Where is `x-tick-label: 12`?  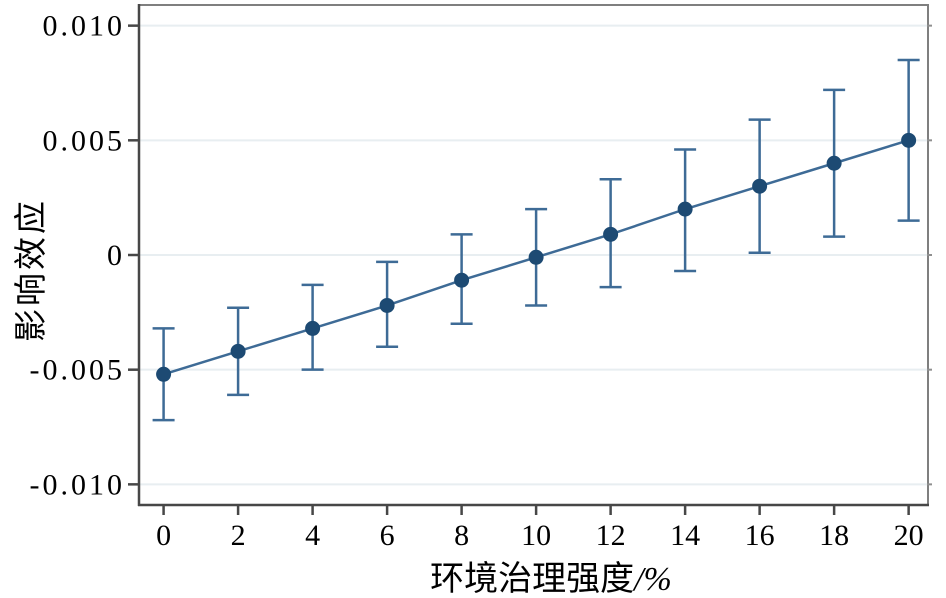 x-tick-label: 12 is located at coordinates (611, 535).